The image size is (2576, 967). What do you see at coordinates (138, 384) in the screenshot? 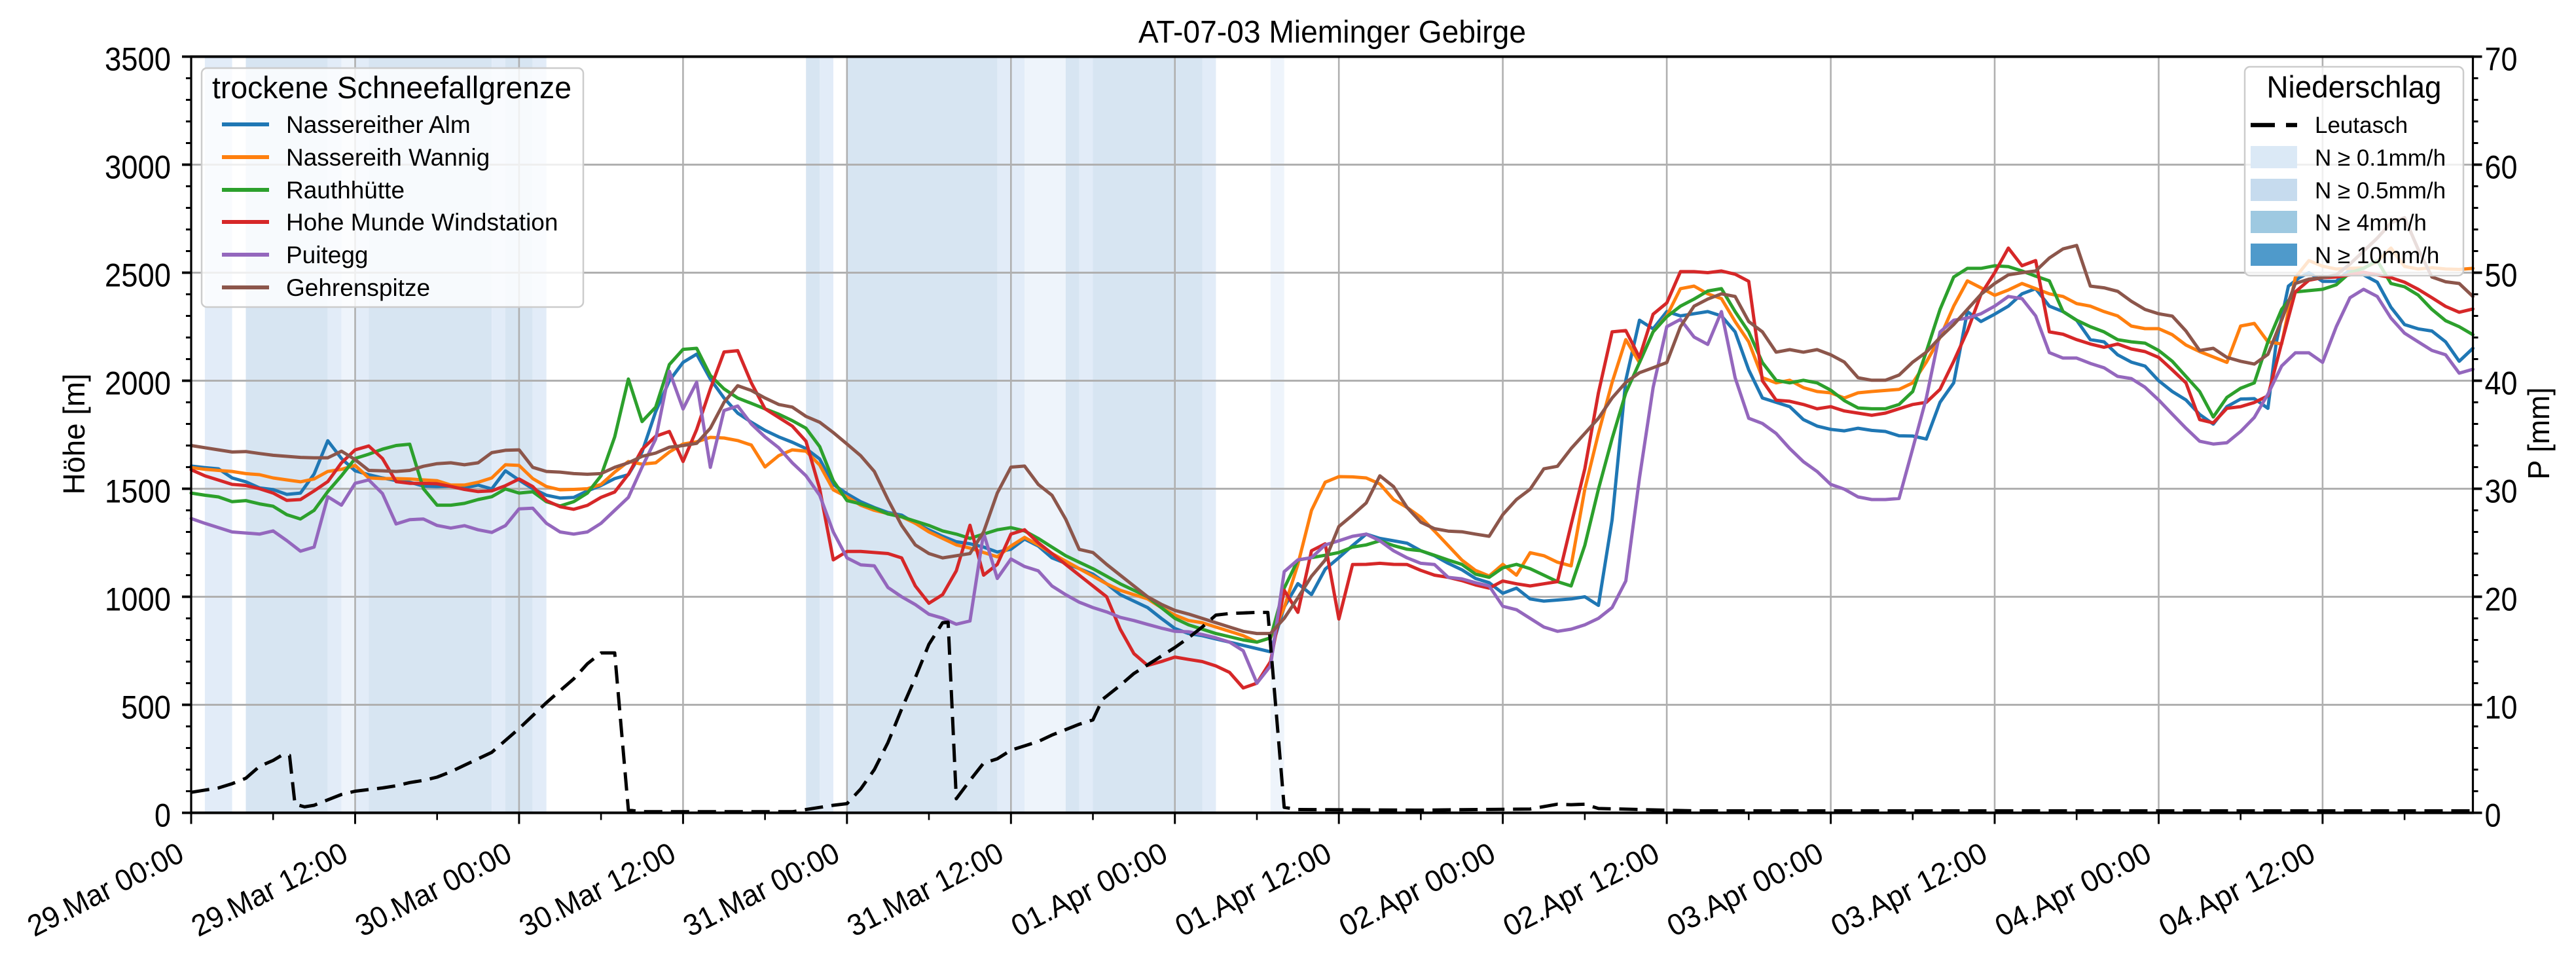
I see `svg-text: 2000` at bounding box center [138, 384].